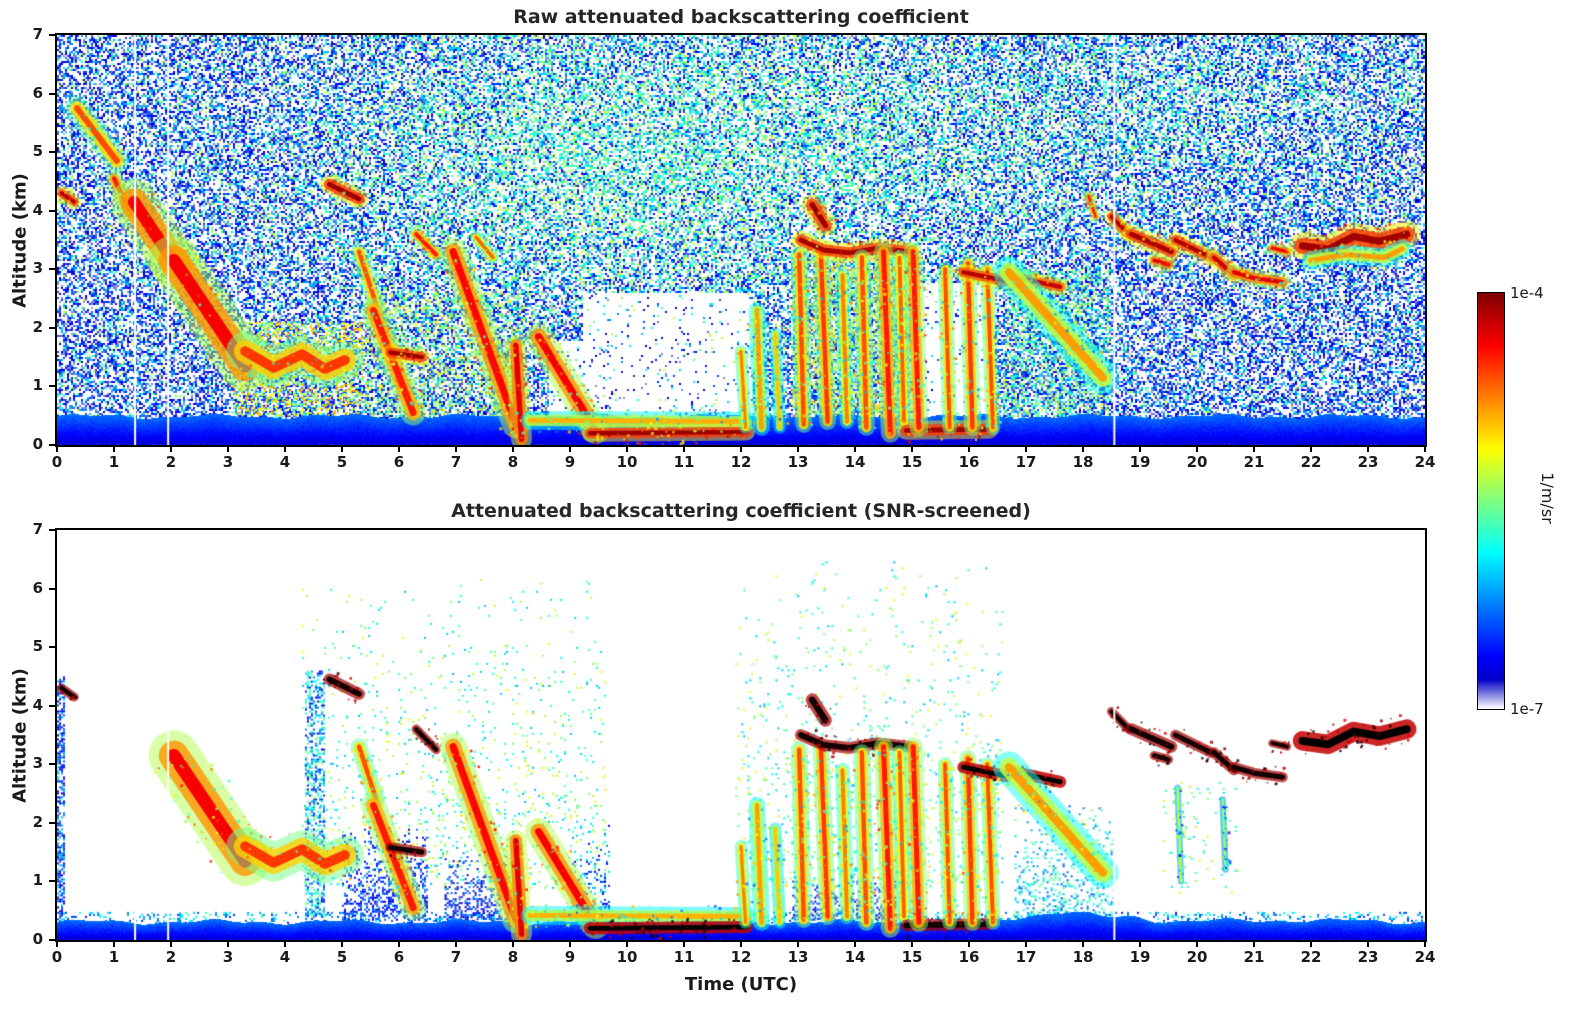 This screenshot has width=1595, height=1020. Describe the element at coordinates (342, 957) in the screenshot. I see `x-tick-label: 5` at that location.